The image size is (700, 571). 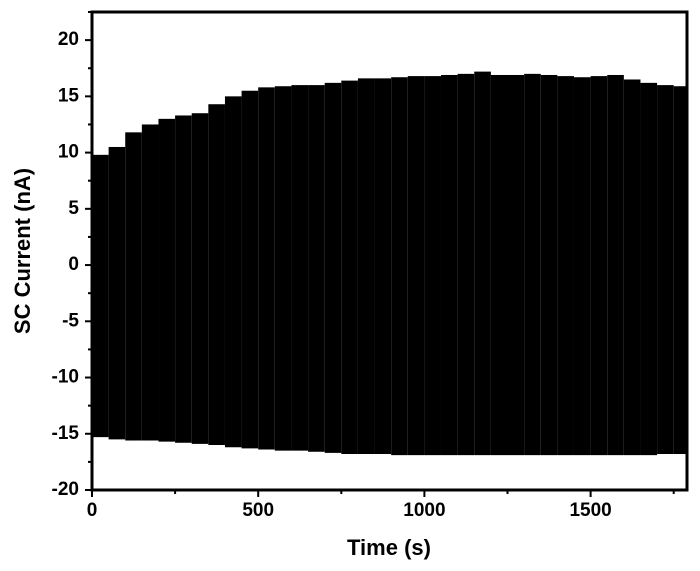 I want to click on x-tick-label: 500, so click(x=258, y=510).